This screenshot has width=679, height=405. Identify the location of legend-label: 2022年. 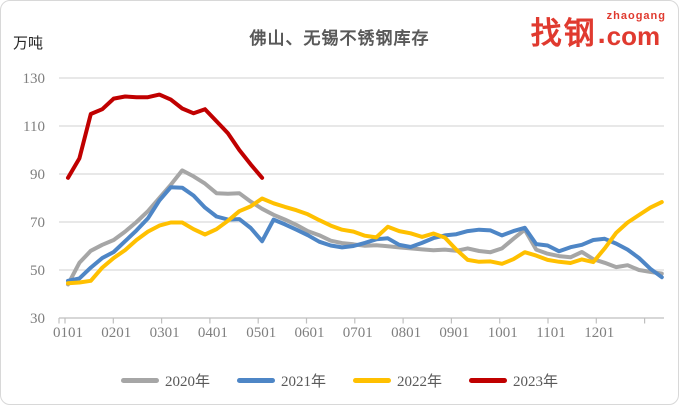
(420, 382).